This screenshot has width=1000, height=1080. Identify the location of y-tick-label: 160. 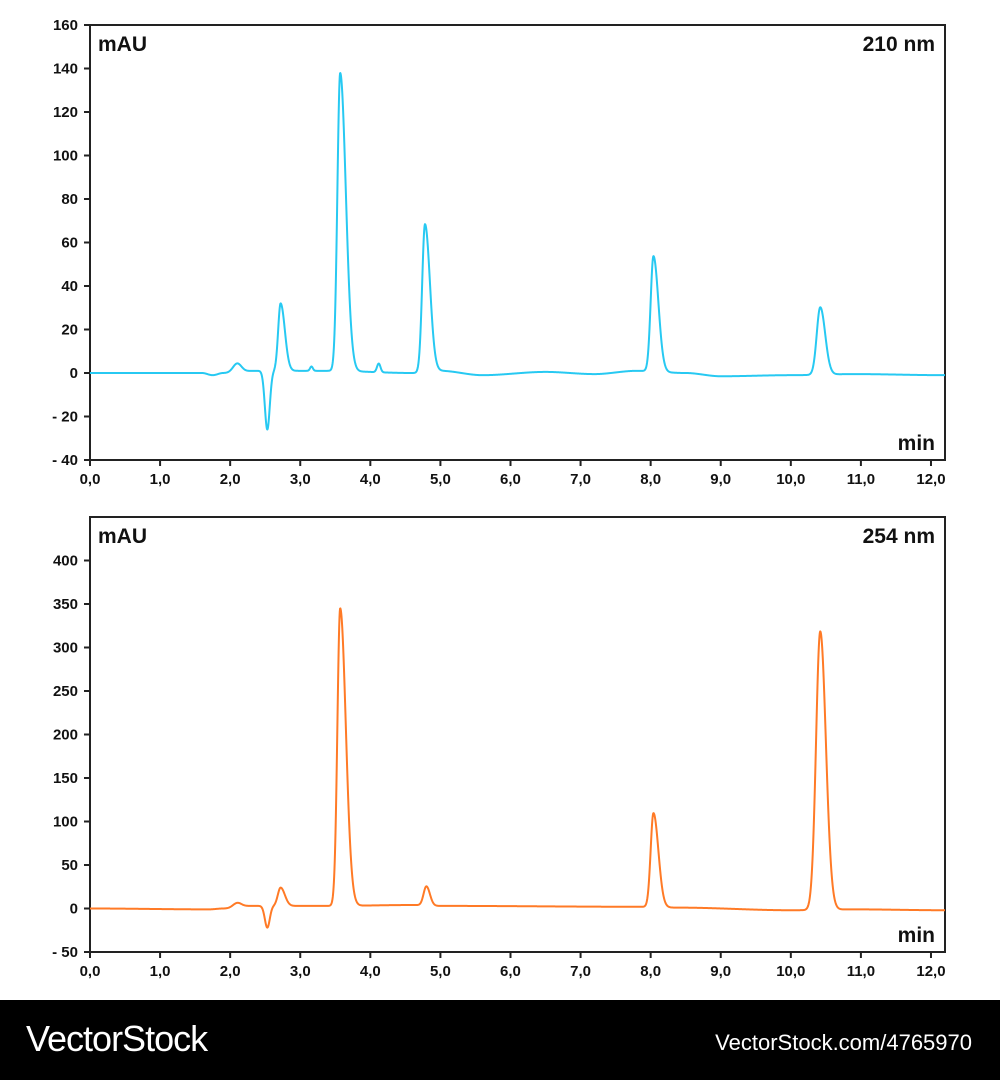
(65, 25).